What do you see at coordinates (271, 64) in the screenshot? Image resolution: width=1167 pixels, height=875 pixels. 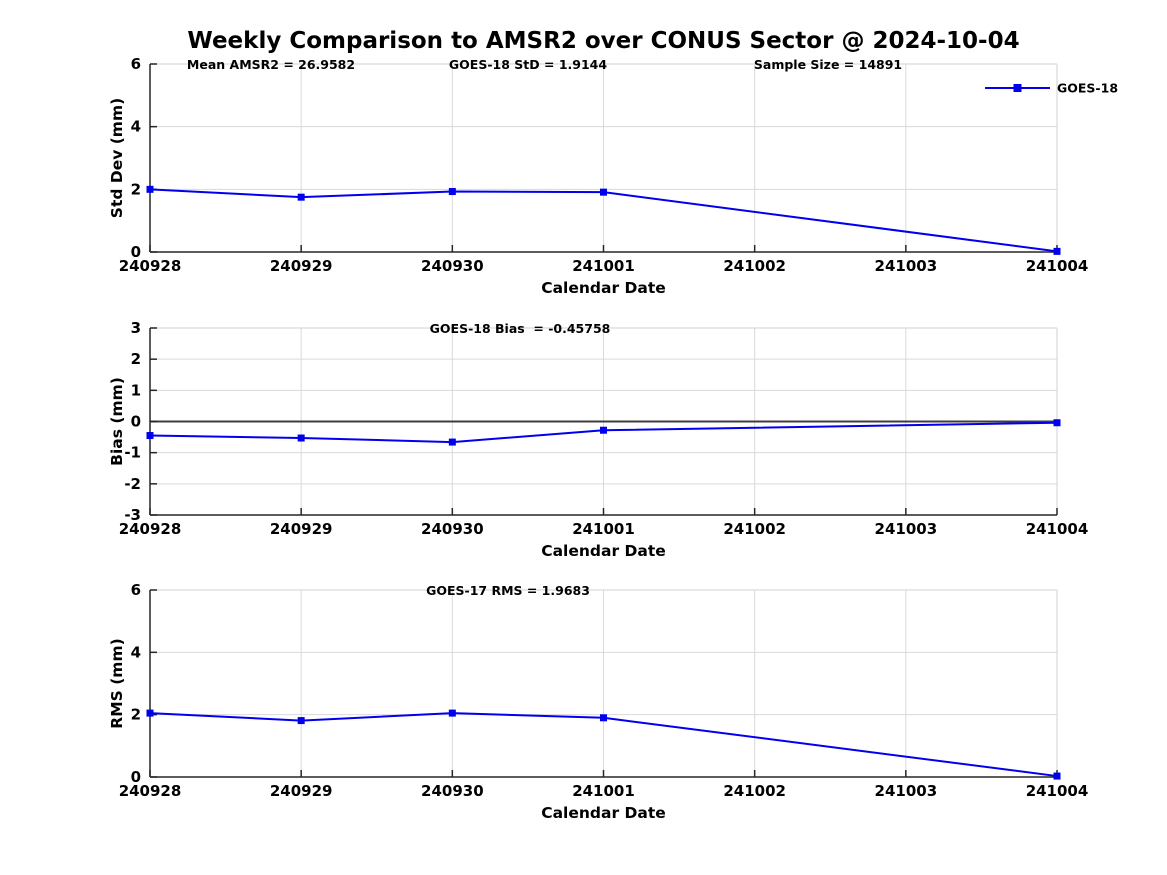 I see `annotation: Mean AMSR2 = 26.9582` at bounding box center [271, 64].